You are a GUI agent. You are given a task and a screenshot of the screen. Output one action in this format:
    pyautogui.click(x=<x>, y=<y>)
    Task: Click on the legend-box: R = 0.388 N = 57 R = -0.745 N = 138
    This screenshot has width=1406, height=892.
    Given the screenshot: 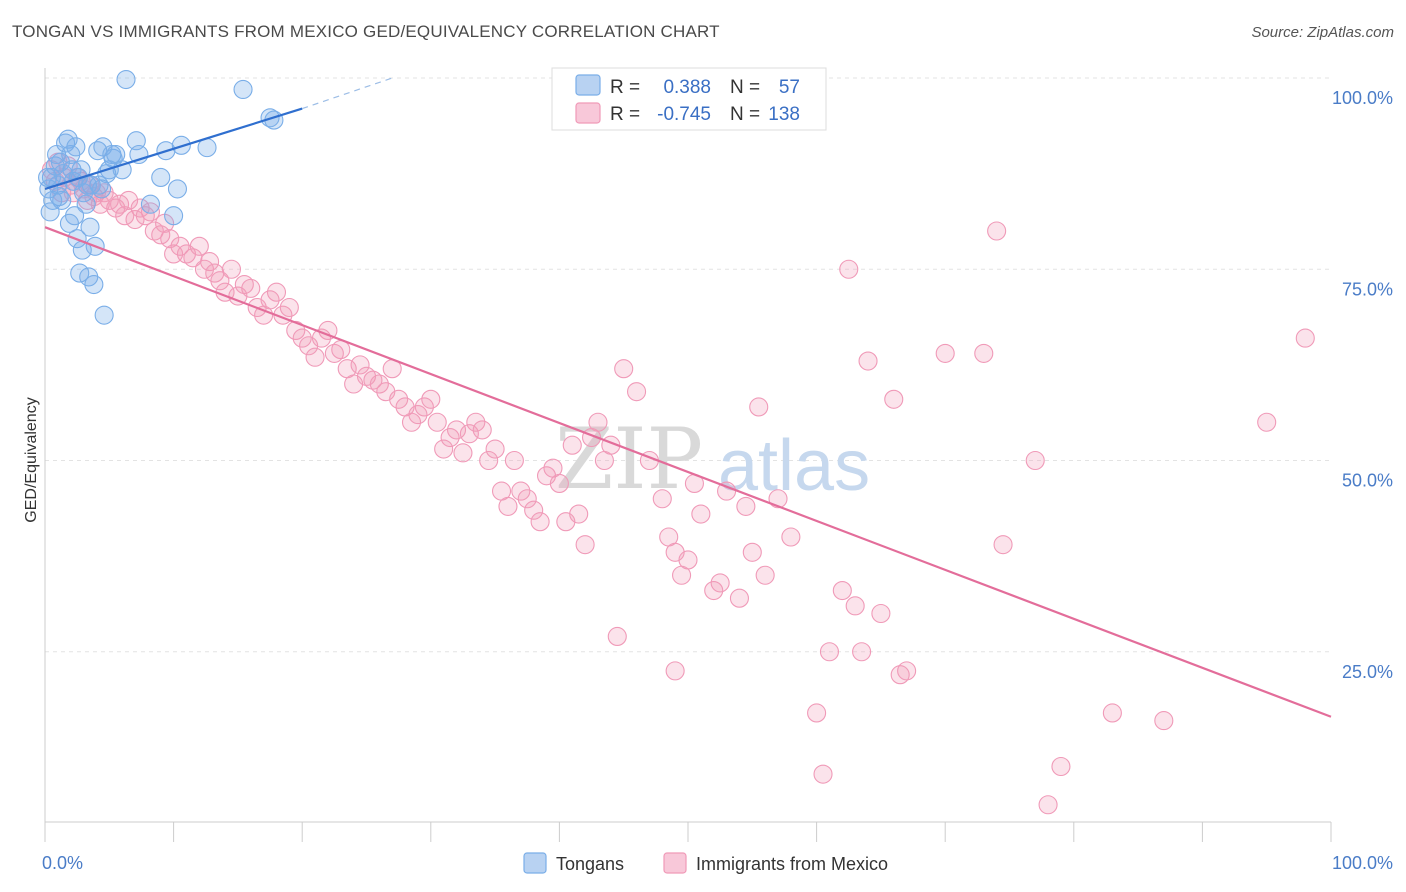 What is the action you would take?
    pyautogui.click(x=689, y=99)
    